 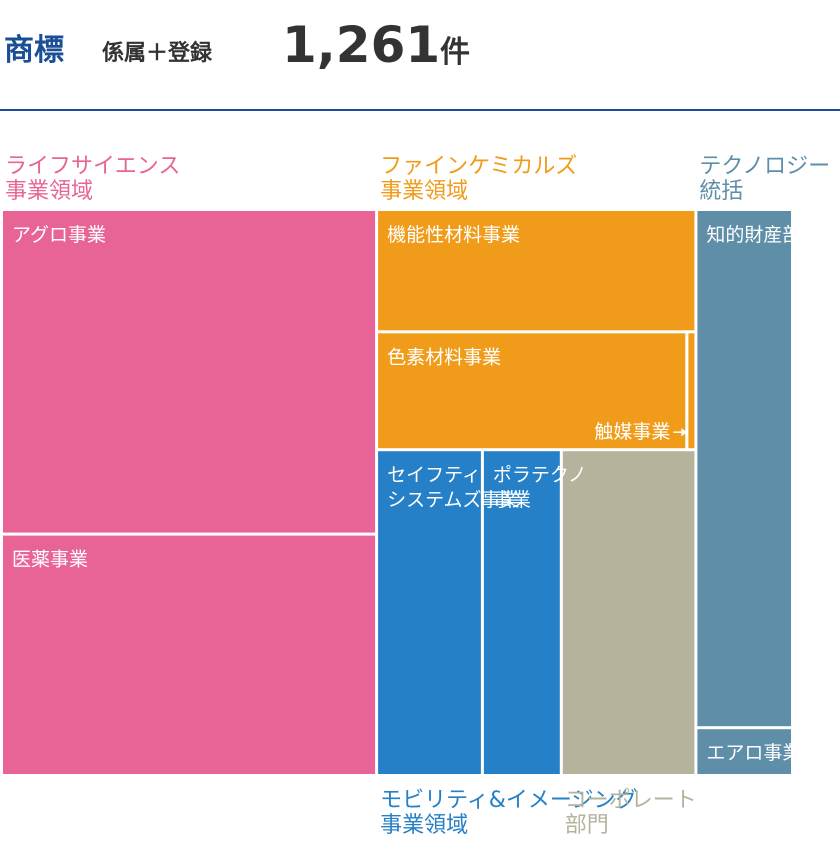 What do you see at coordinates (429, 612) in the screenshot?
I see `treemap-cell-safety` at bounding box center [429, 612].